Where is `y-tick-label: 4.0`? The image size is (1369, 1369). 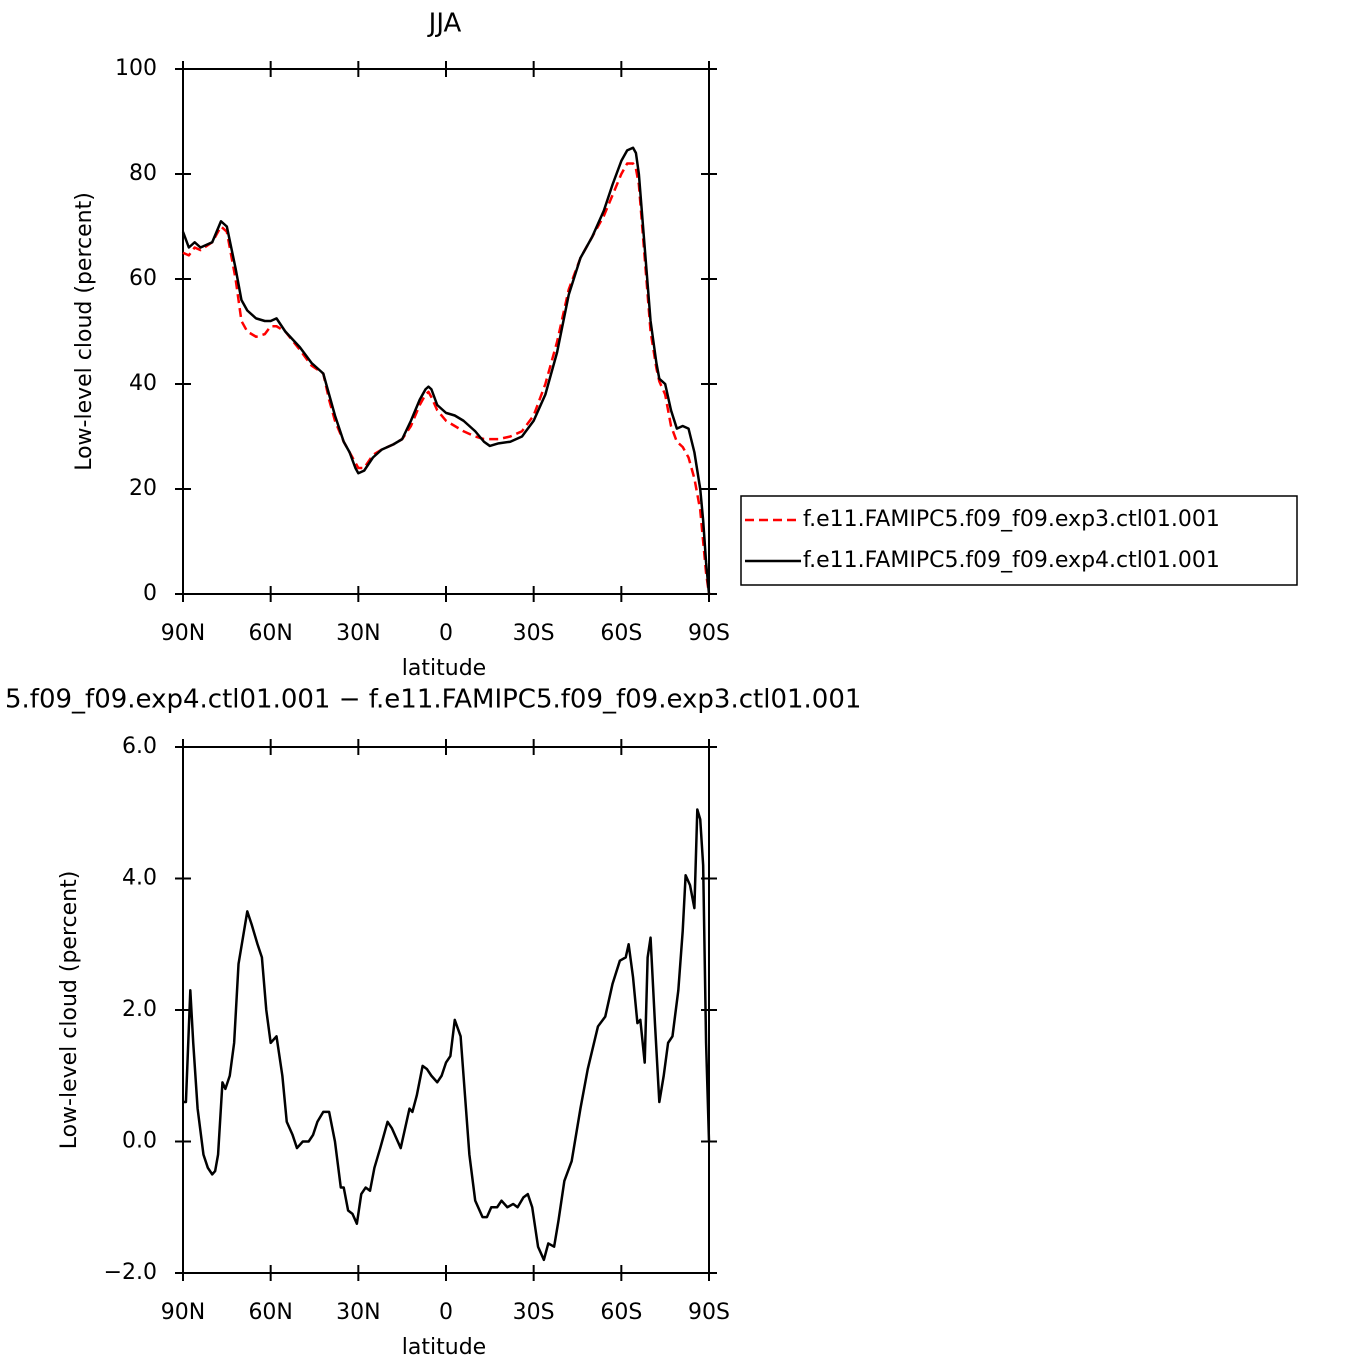 y-tick-label: 4.0 is located at coordinates (139, 878).